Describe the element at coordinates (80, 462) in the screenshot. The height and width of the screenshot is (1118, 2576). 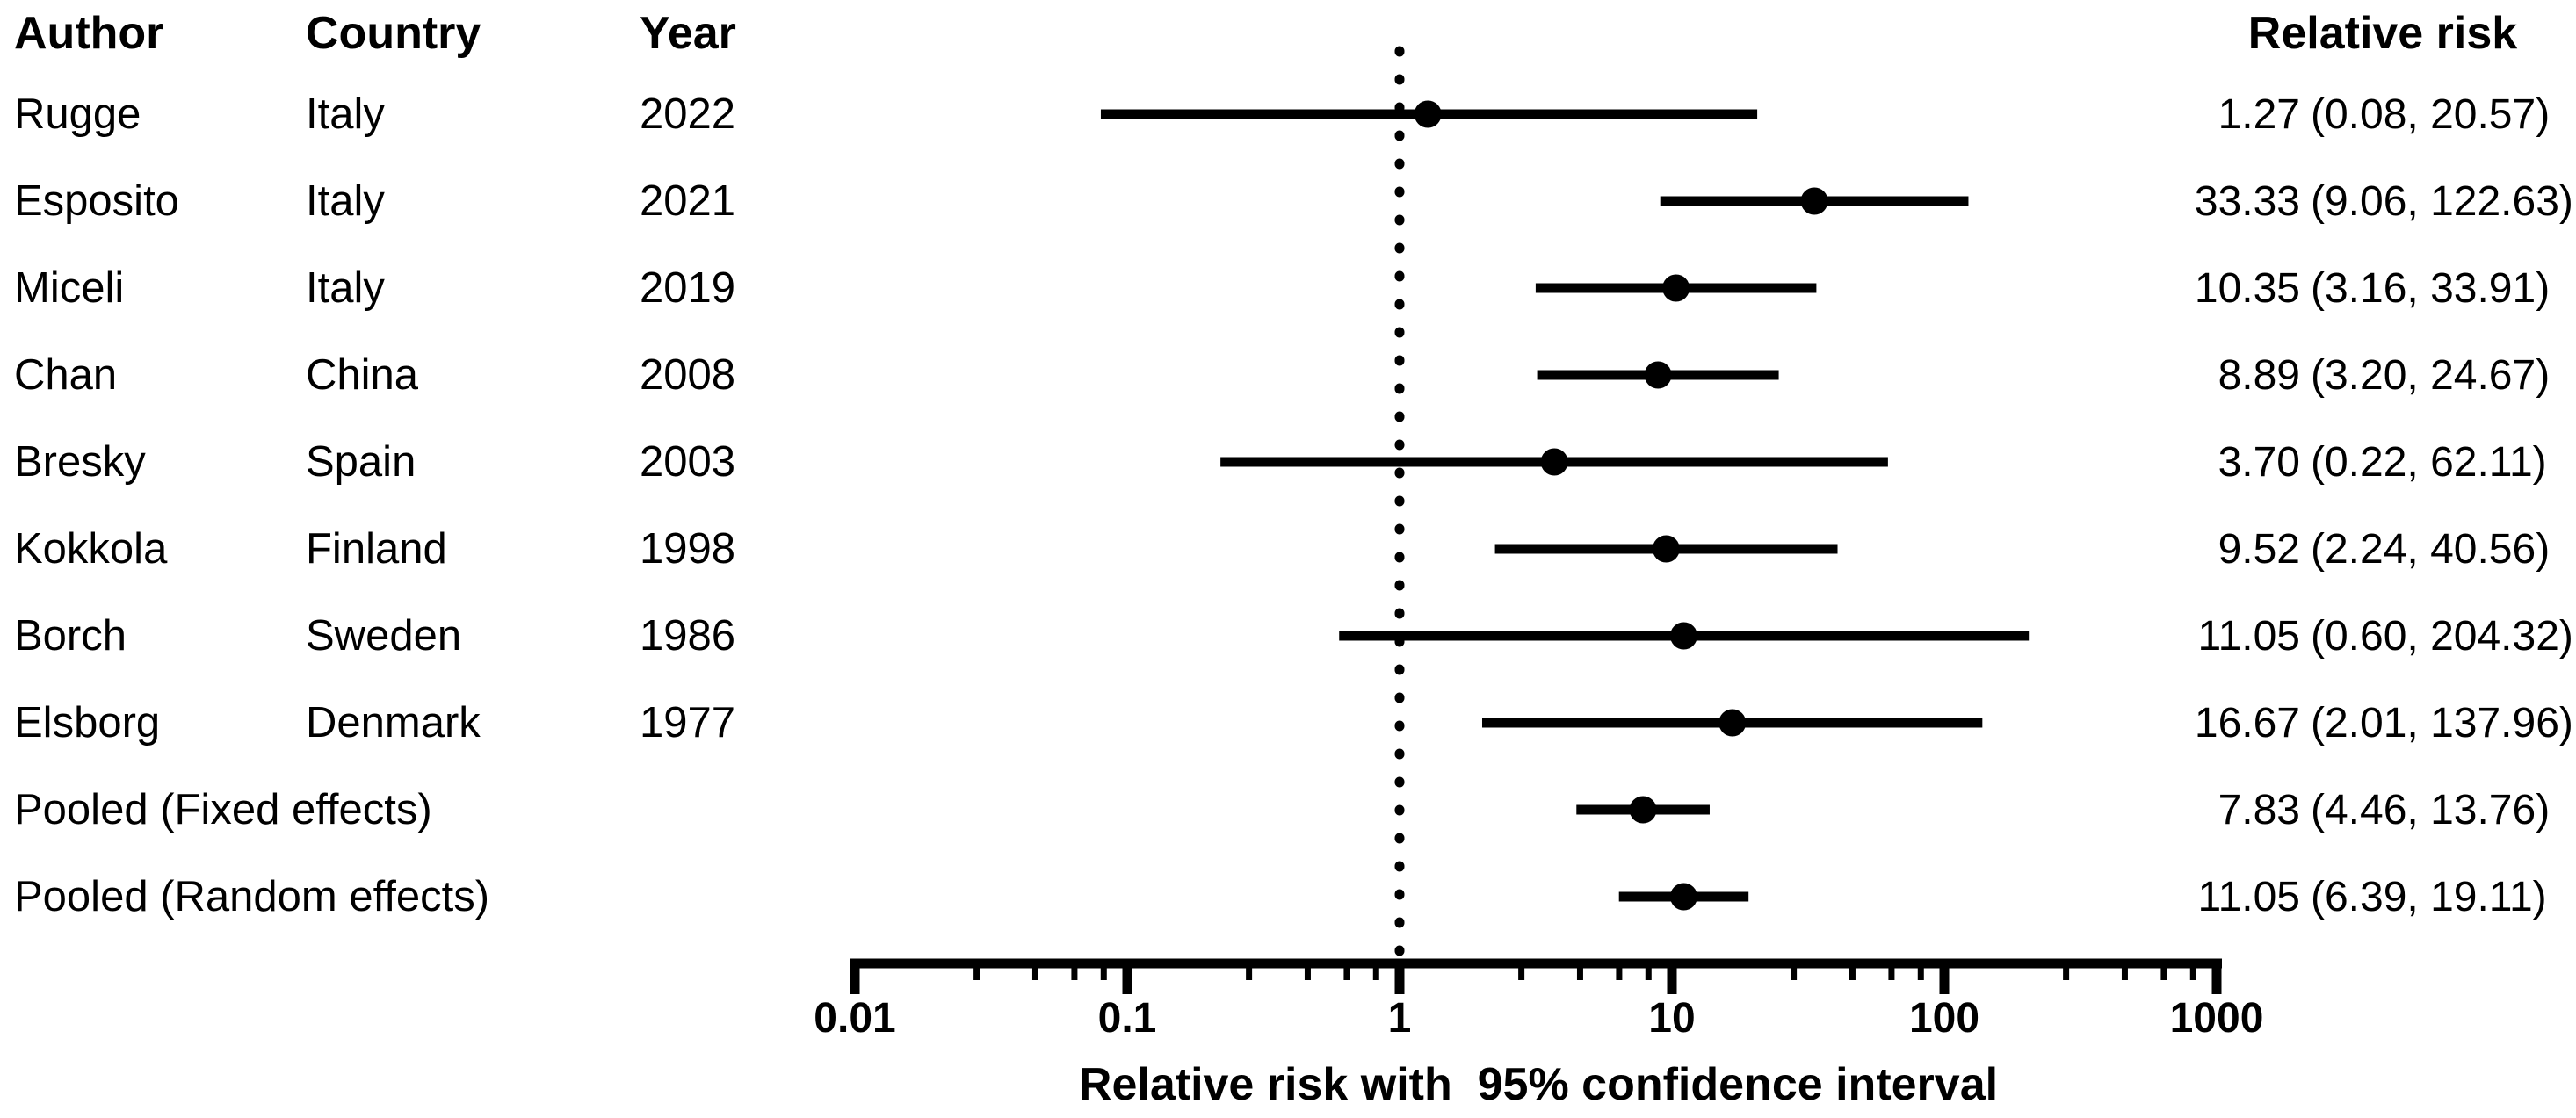
I see `row-author-label: Bresky` at that location.